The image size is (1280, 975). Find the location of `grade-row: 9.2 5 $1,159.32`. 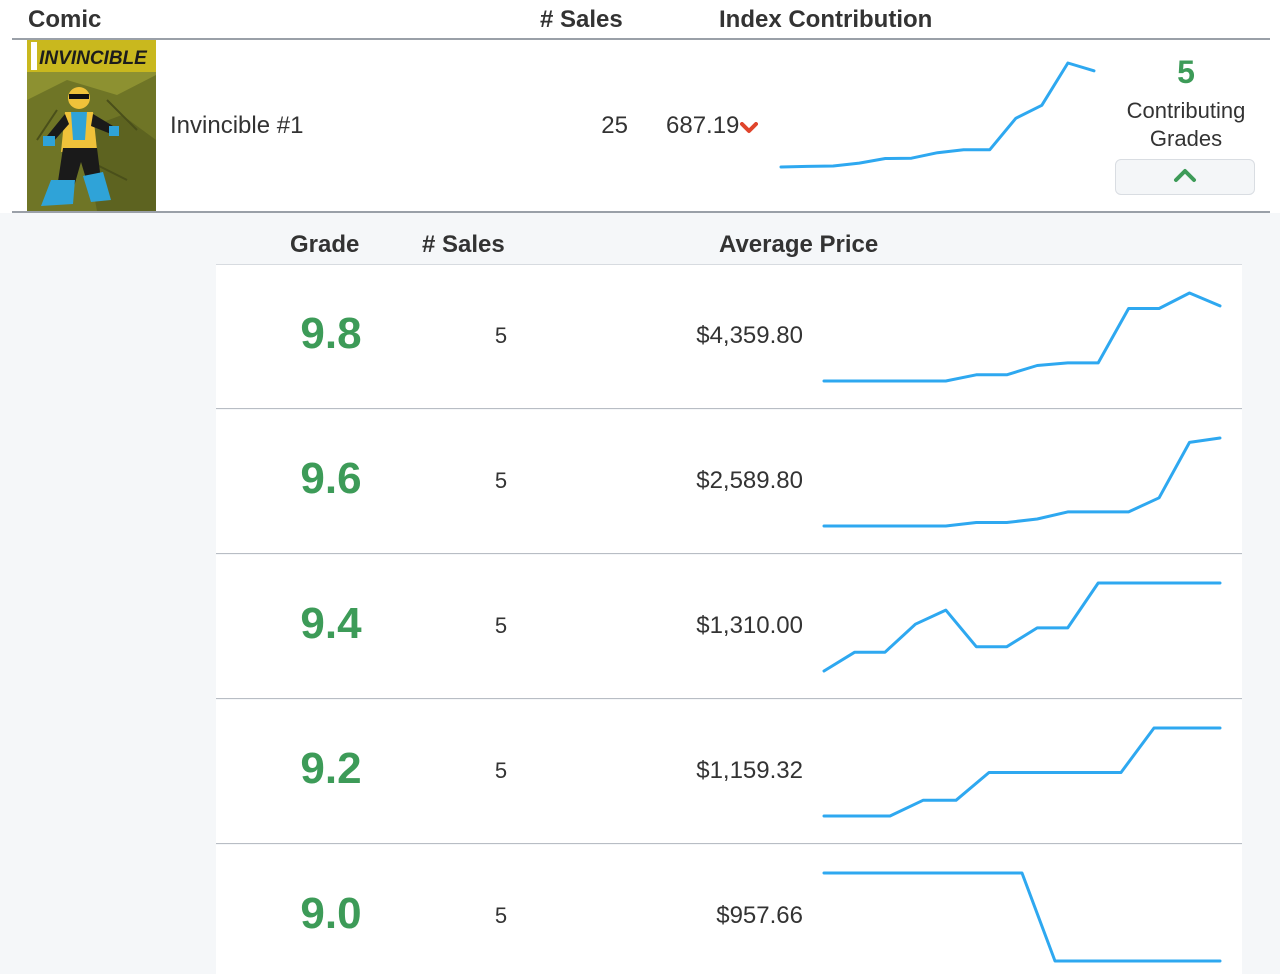

grade-row: 9.2 5 $1,159.32 is located at coordinates (729, 772).